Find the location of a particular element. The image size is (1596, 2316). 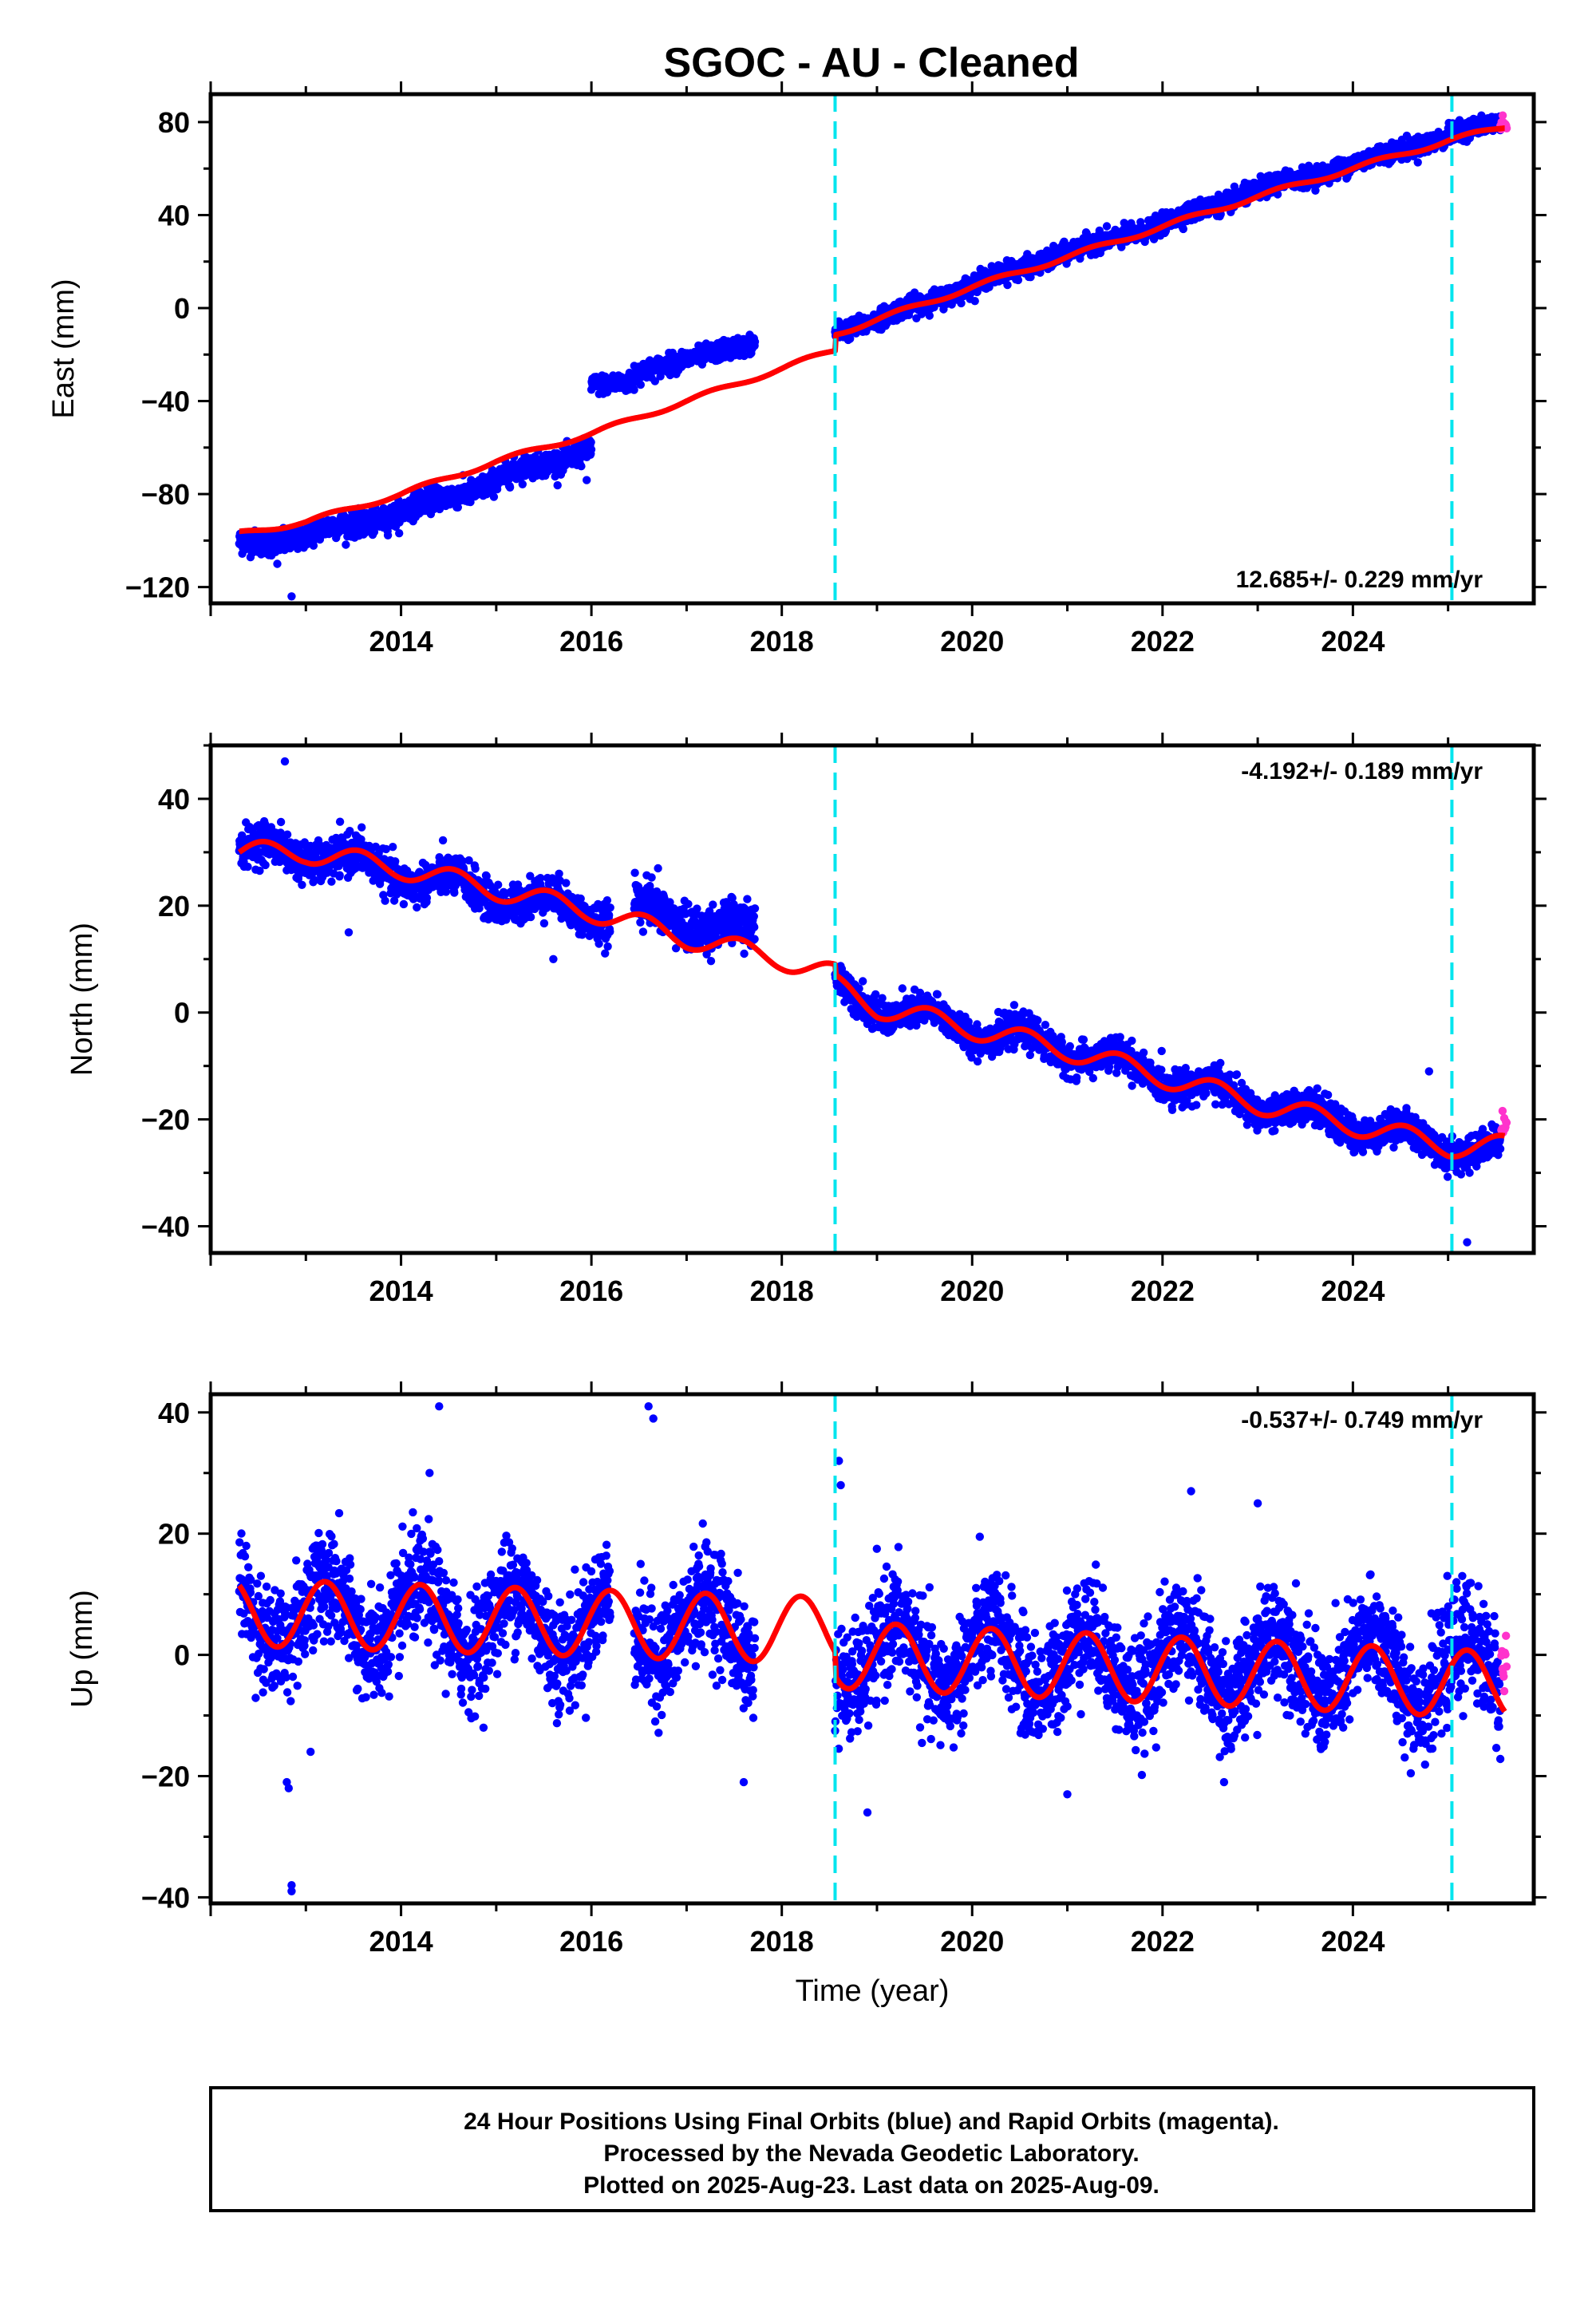

east-rate-label: 12.685+/- 0.229 mm/yr is located at coordinates (1359, 580).